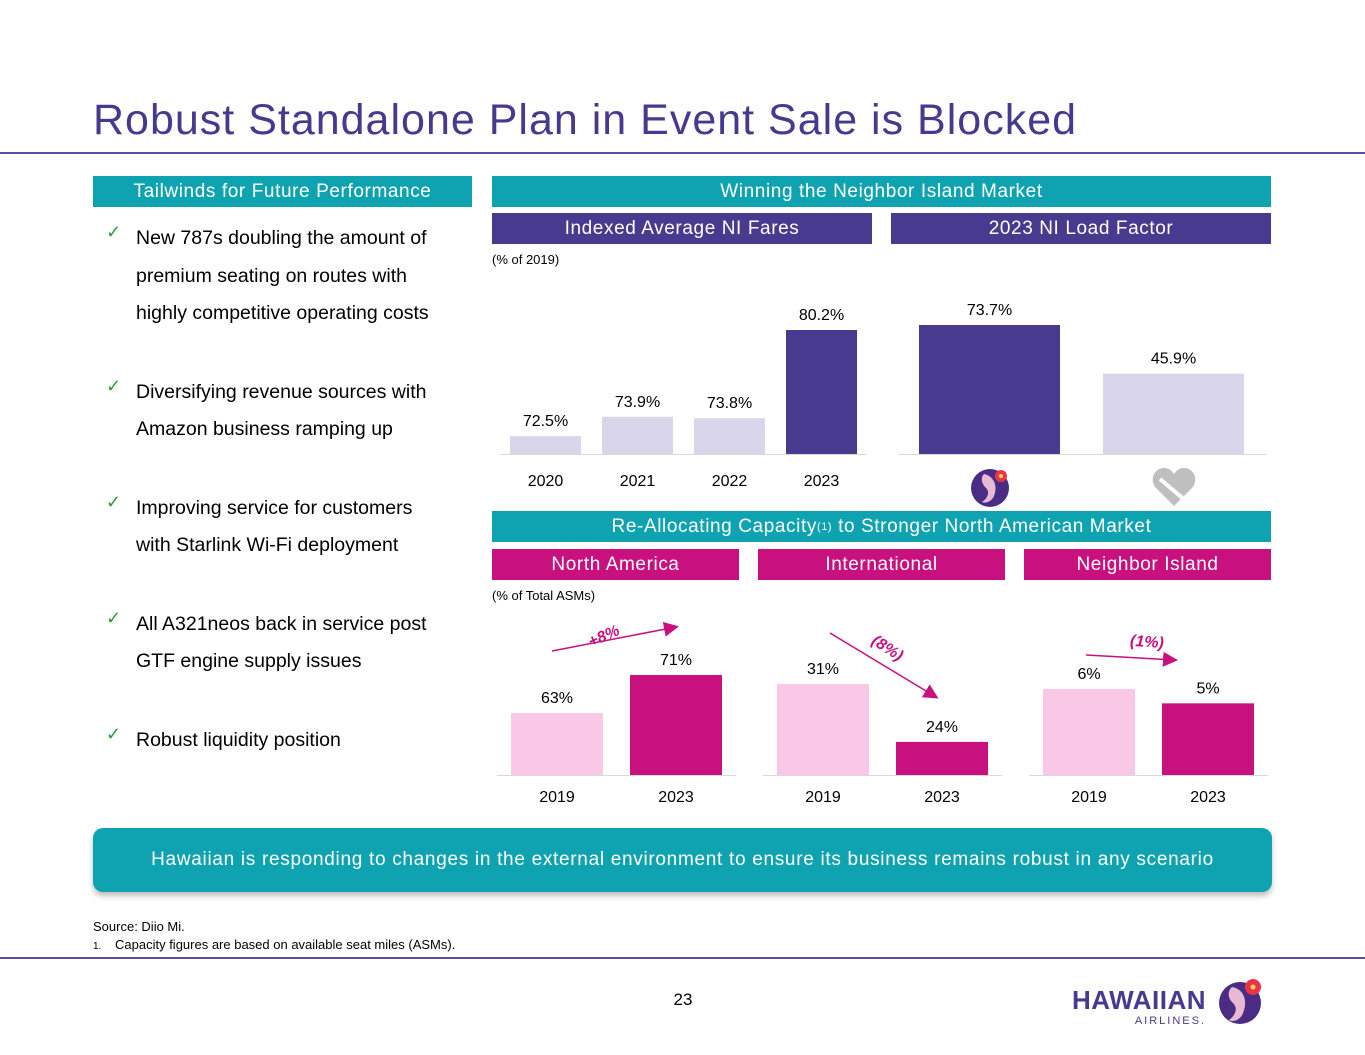  What do you see at coordinates (823, 669) in the screenshot?
I see `bar-value-label: 31%` at bounding box center [823, 669].